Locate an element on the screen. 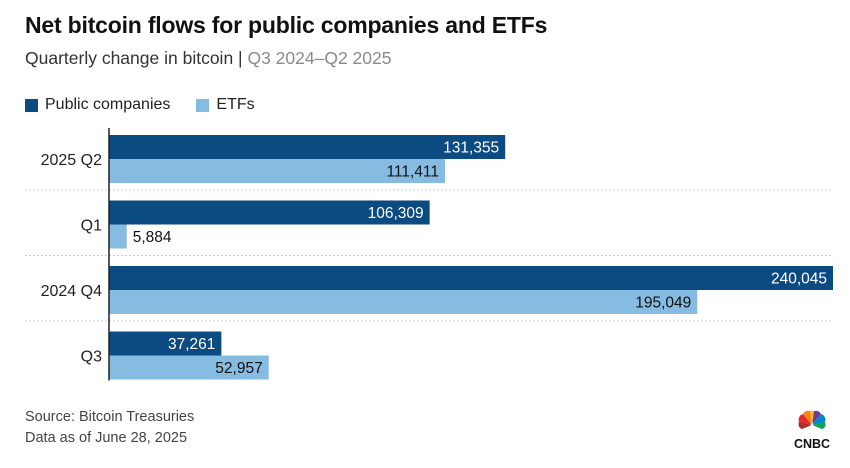 The image size is (850, 468). peacock-logo-icon: CNBC is located at coordinates (812, 430).